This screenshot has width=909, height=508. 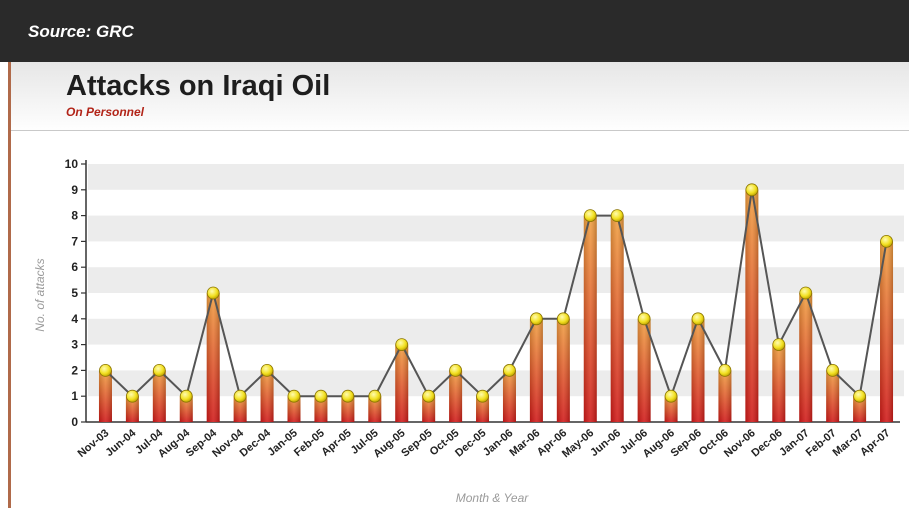 What do you see at coordinates (105, 112) in the screenshot?
I see `chart-subtitle: On Personnel` at bounding box center [105, 112].